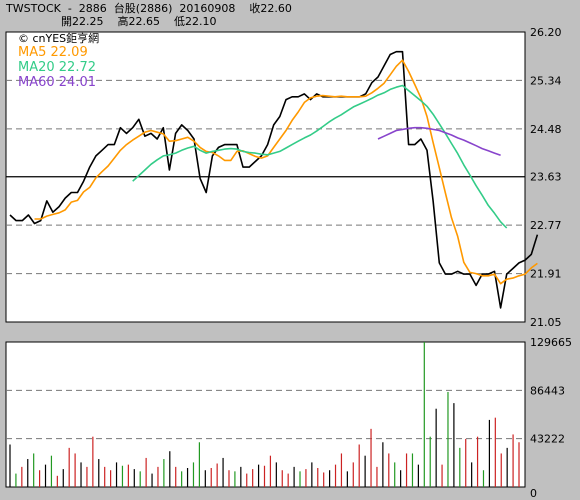  I want to click on volume-ytick-label: 43222, so click(547, 439).